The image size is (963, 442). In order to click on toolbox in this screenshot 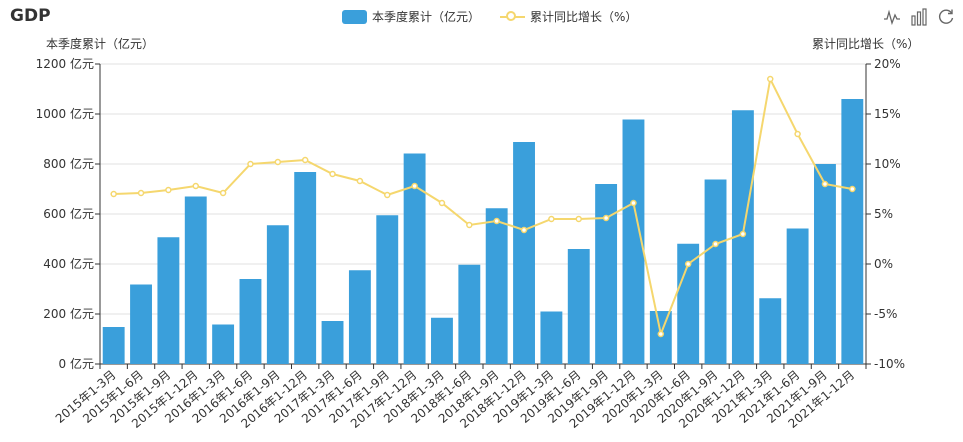, I will do `click(914, 17)`.